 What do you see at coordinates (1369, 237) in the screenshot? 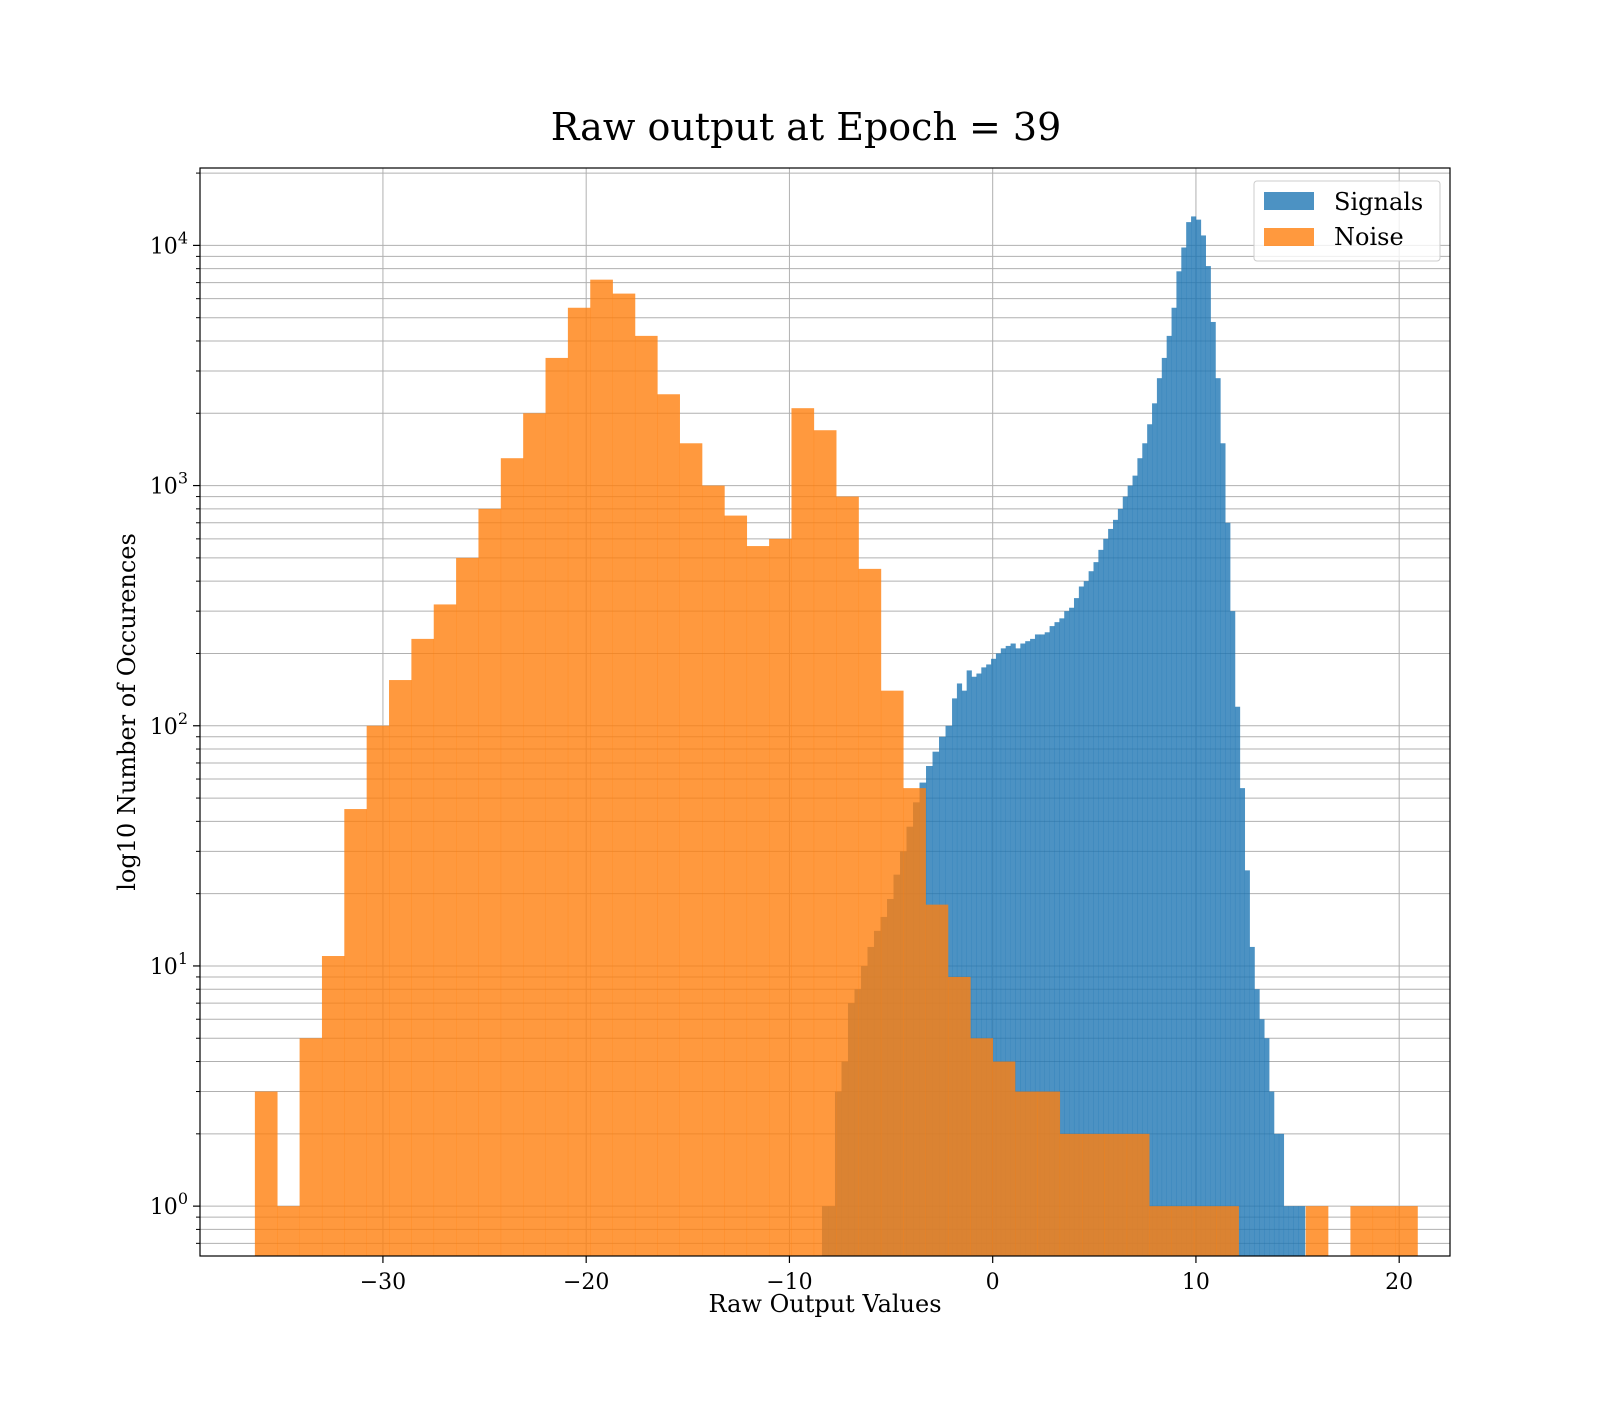
I see `legend-label-noise: Noise` at bounding box center [1369, 237].